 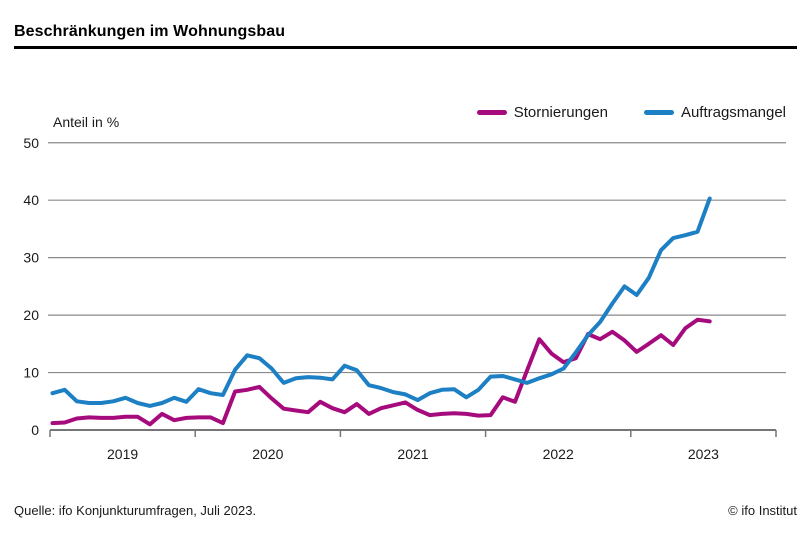 I want to click on legend-item-auftragsmangel: Auftragsmangel, so click(x=714, y=112).